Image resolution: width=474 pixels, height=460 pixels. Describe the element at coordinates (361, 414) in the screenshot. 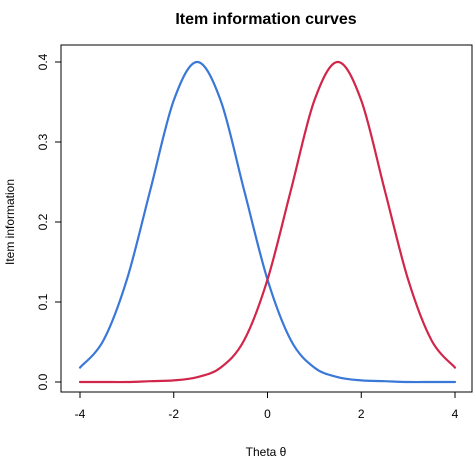

I see `x-tick-label: 2` at that location.